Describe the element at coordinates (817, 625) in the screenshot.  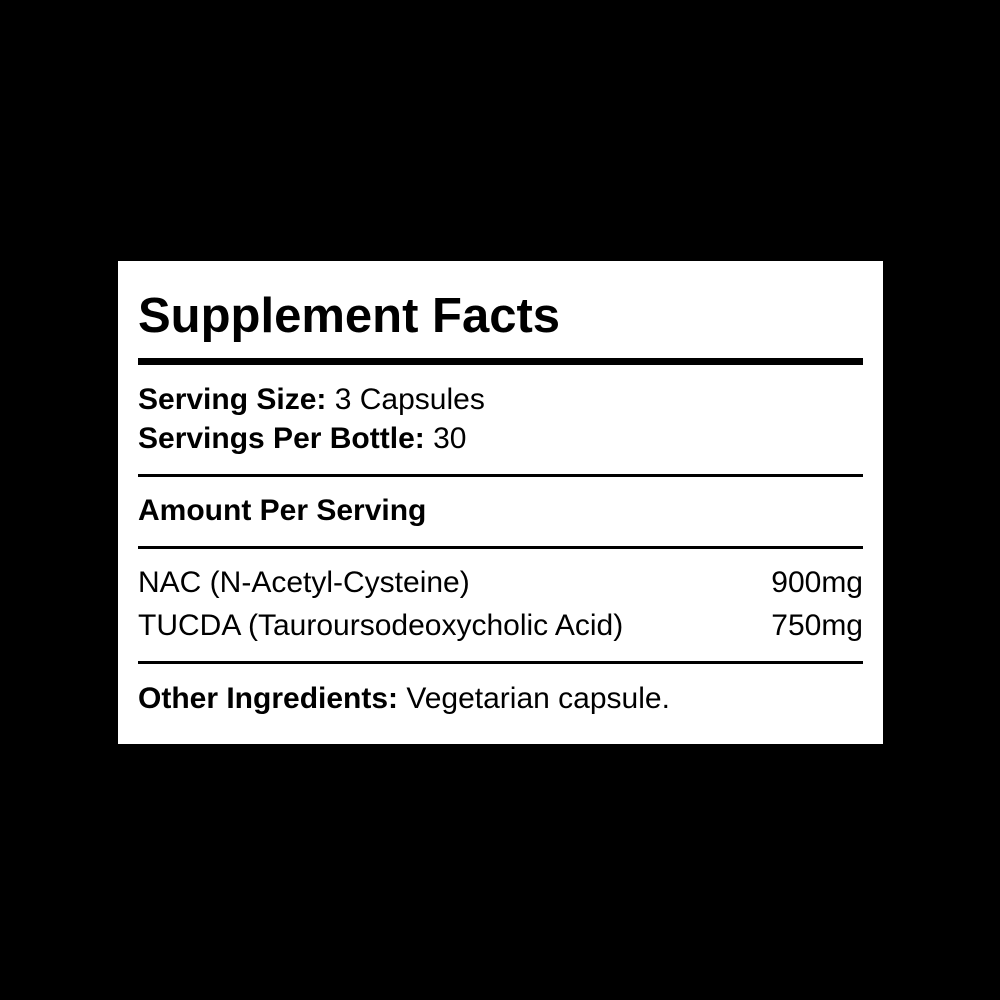
I see `ingredient-amount: 750mg` at that location.